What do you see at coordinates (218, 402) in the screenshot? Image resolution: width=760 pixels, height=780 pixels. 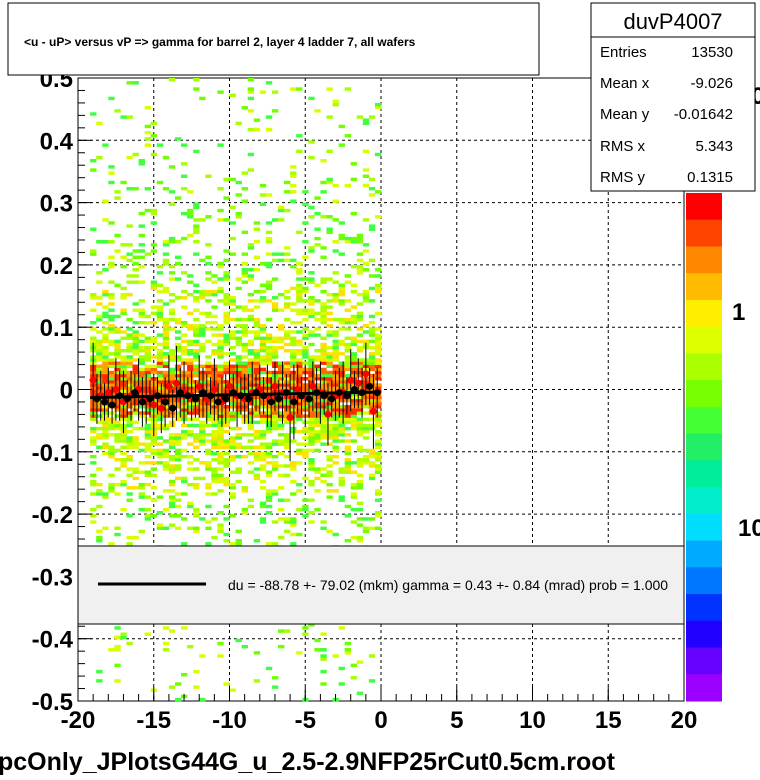 I see `black-point` at bounding box center [218, 402].